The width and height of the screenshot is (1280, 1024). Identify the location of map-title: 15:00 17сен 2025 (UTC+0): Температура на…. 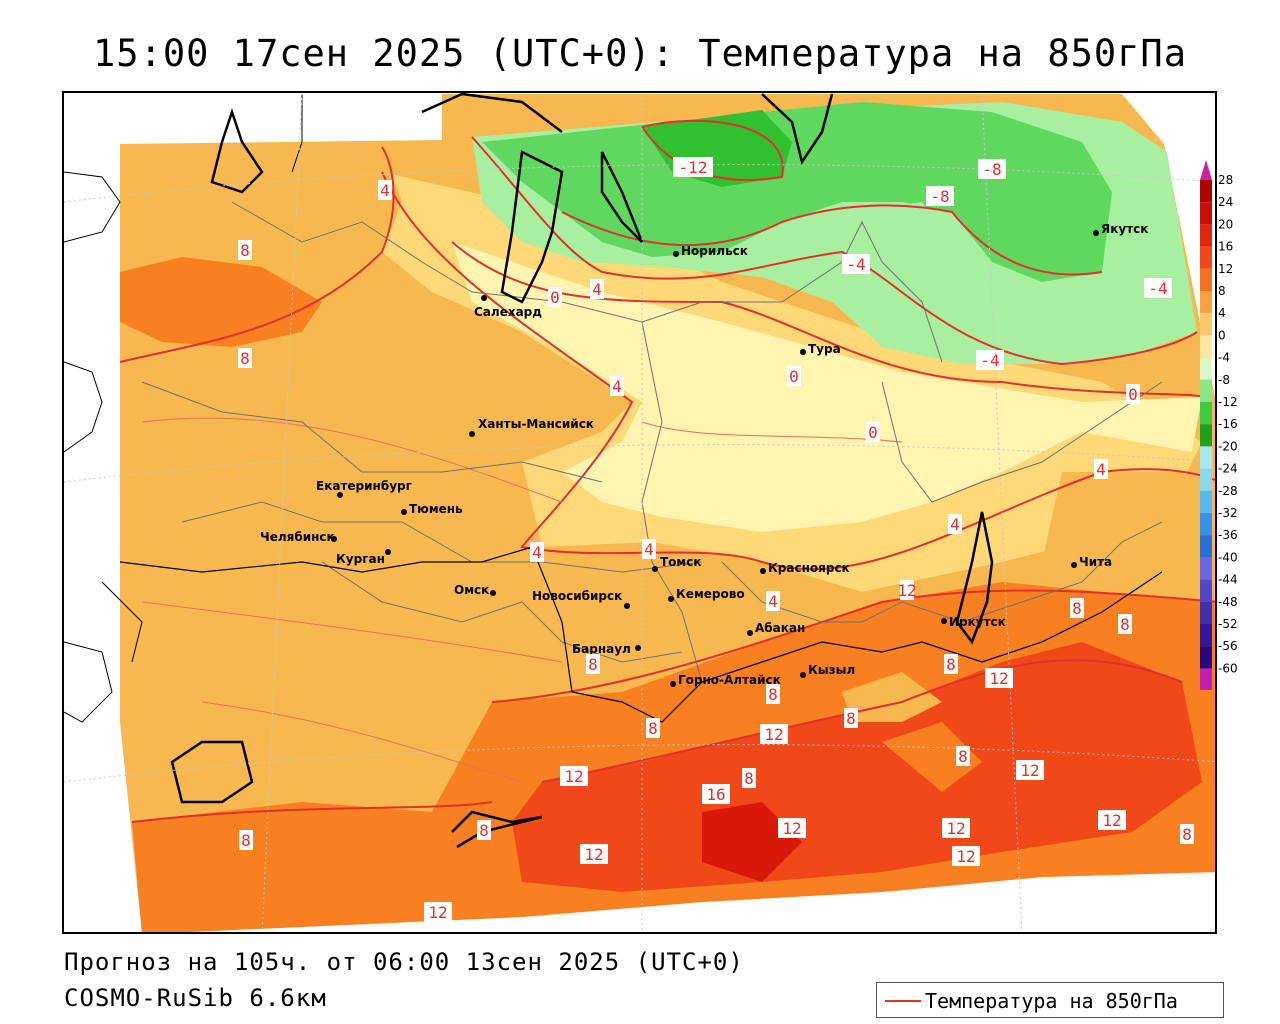
(640, 53).